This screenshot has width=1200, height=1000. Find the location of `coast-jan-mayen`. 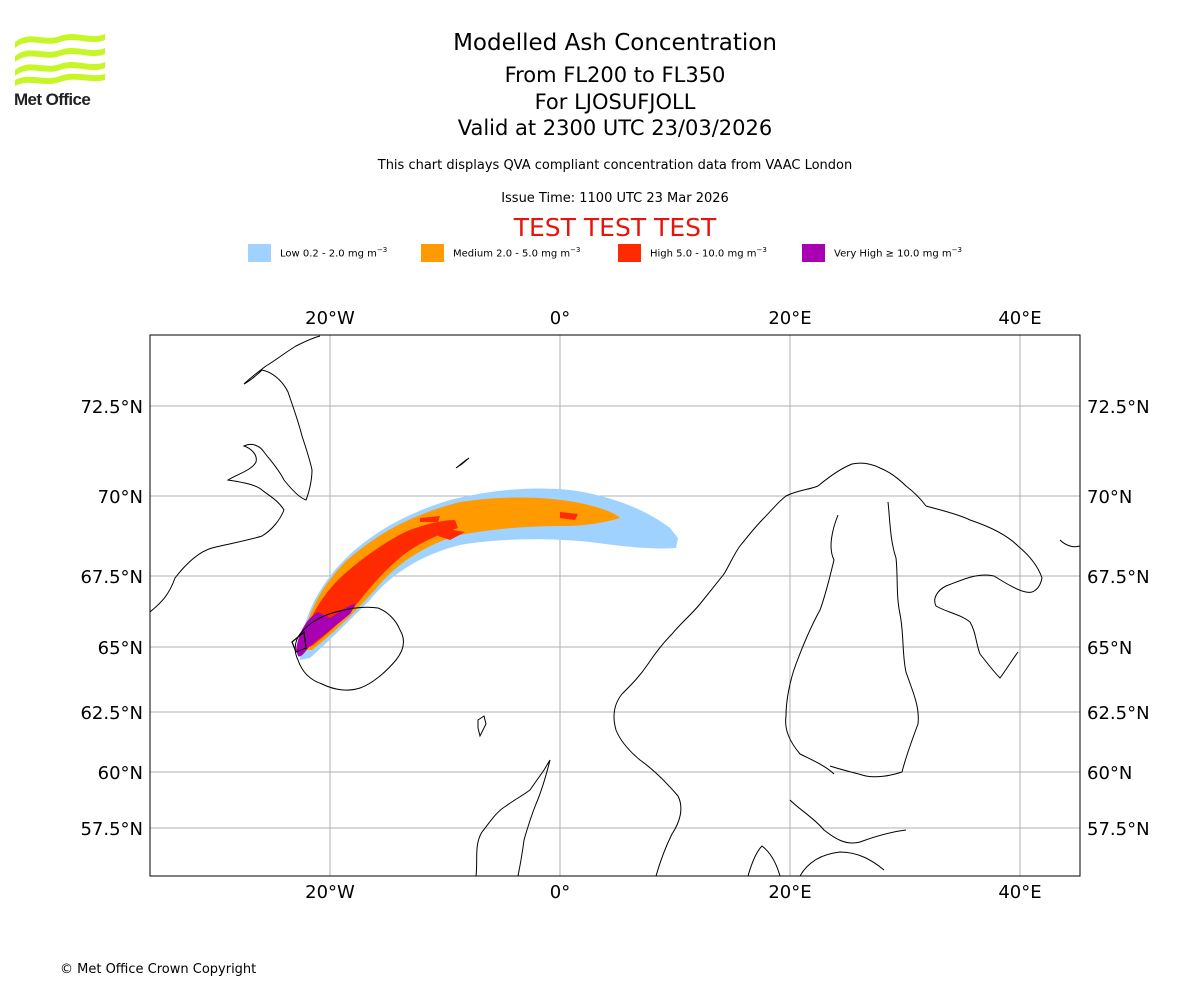

coast-jan-mayen is located at coordinates (462, 463).